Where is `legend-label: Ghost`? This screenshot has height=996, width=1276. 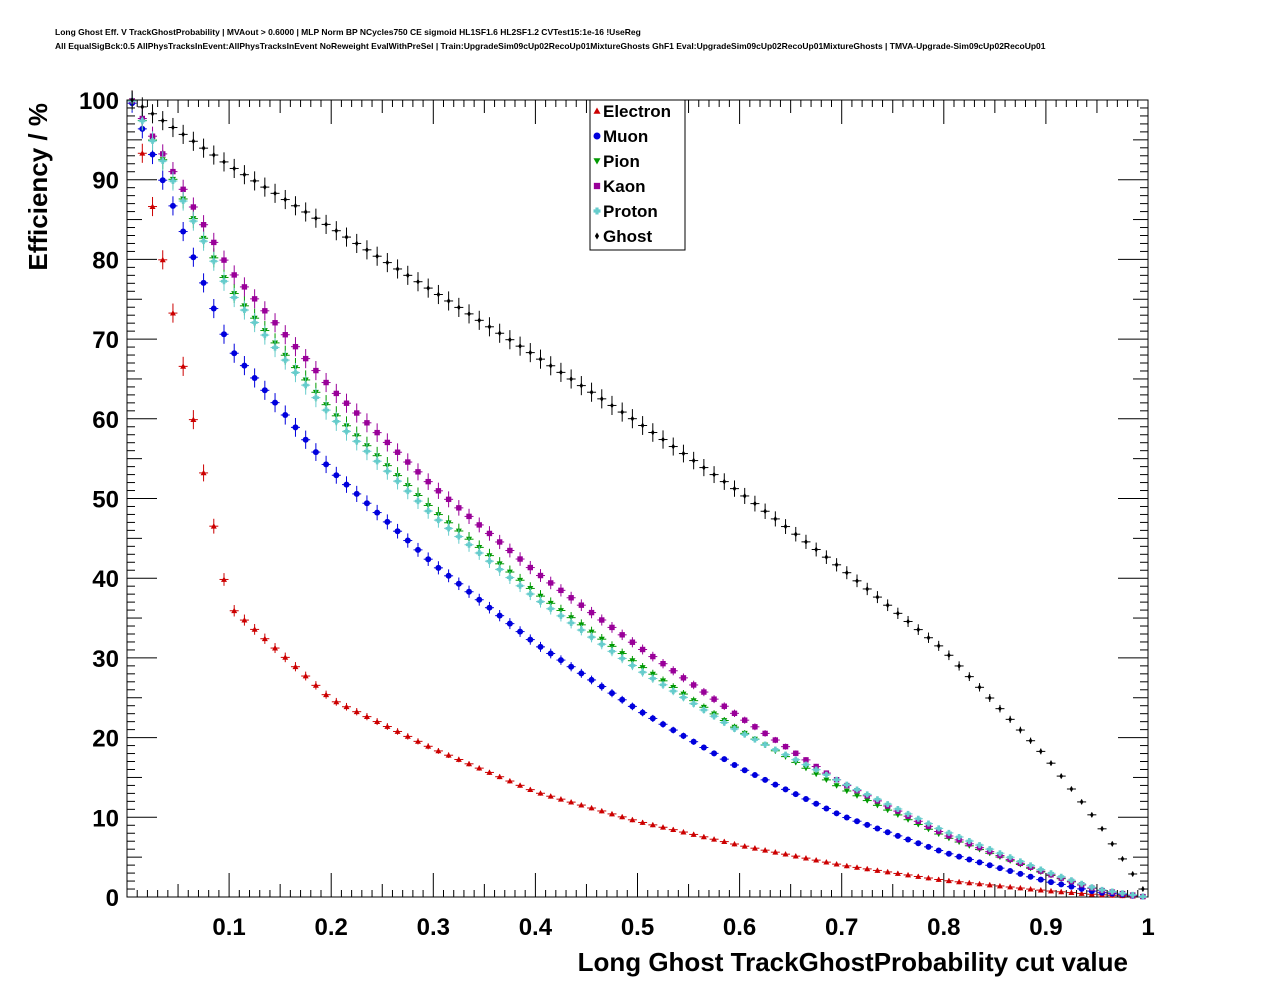
legend-label: Ghost is located at coordinates (627, 236).